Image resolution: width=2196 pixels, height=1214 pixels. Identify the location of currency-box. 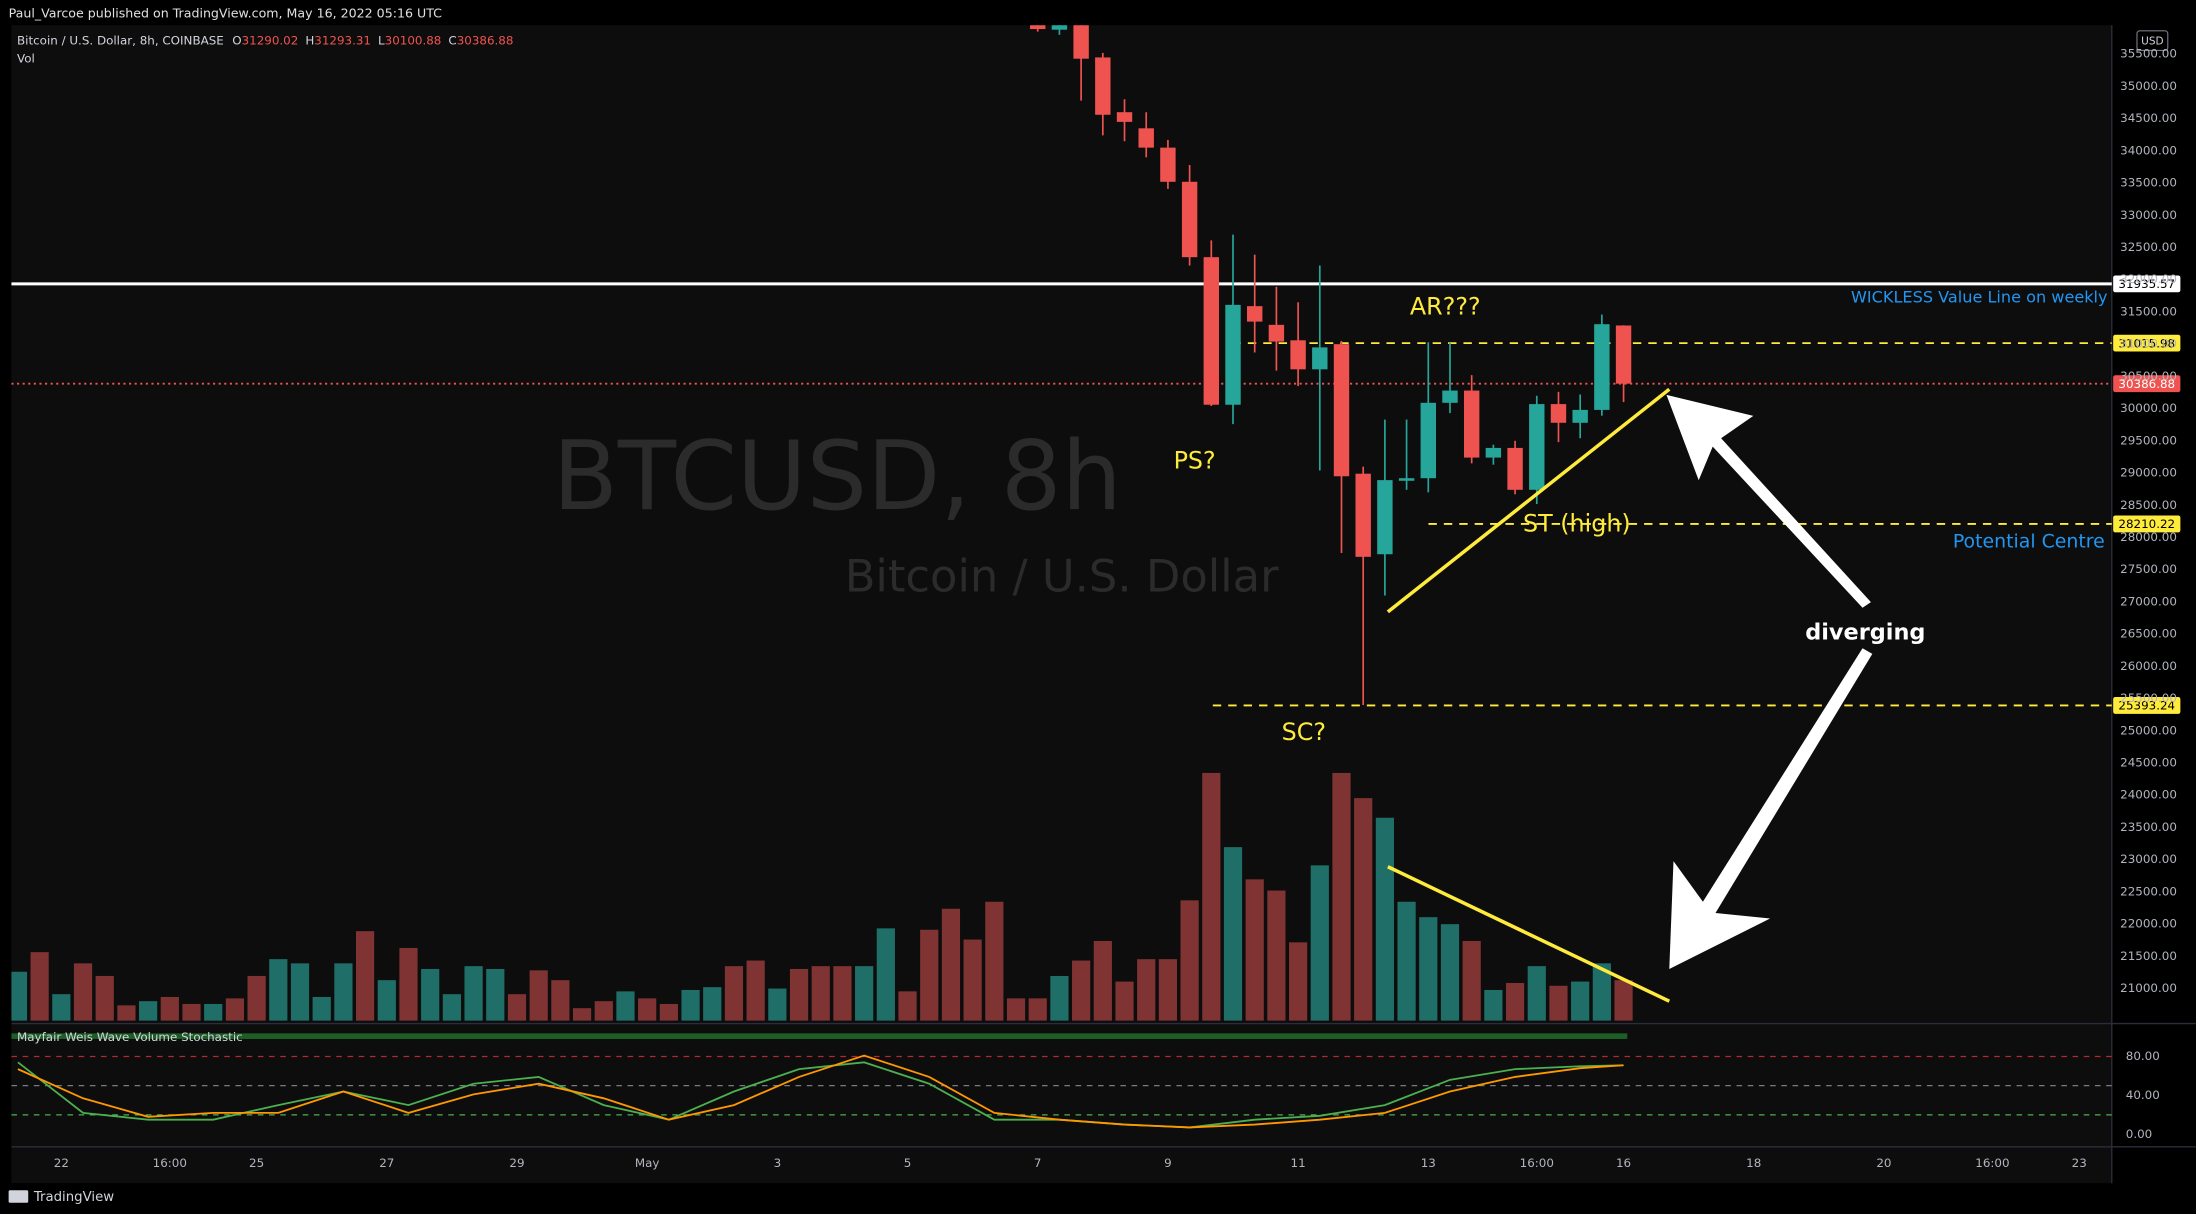
(2152, 40).